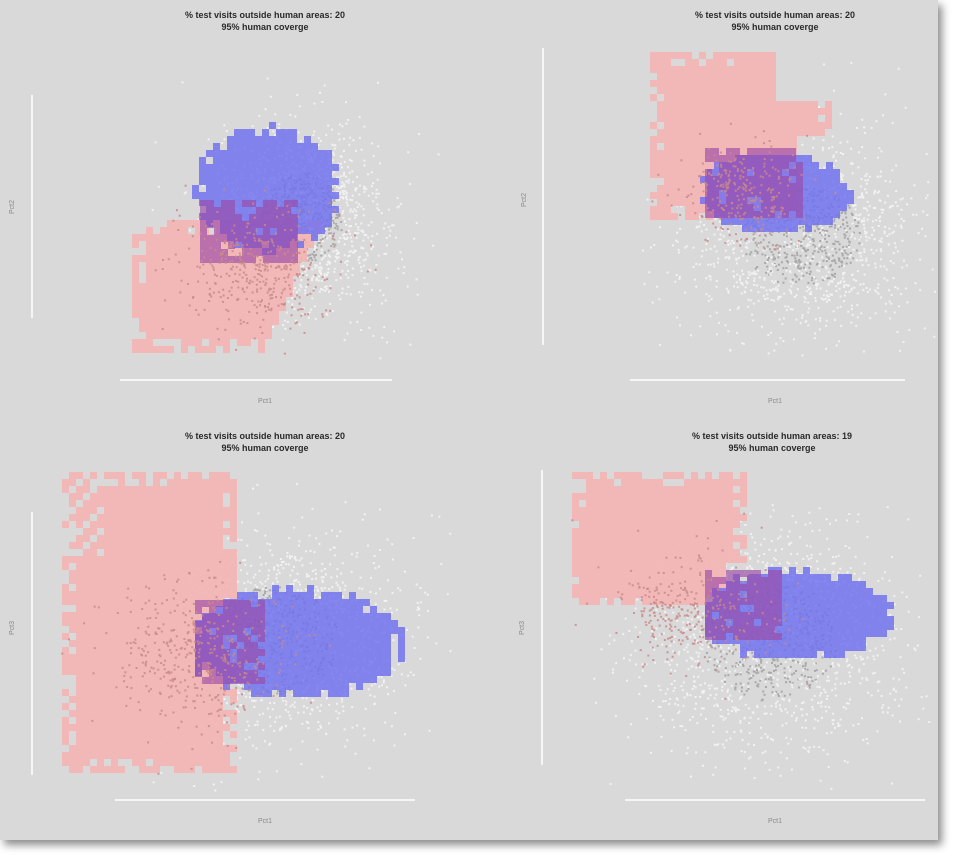 This screenshot has height=863, width=960. I want to click on panel-2-human-points, so click(744, 186).